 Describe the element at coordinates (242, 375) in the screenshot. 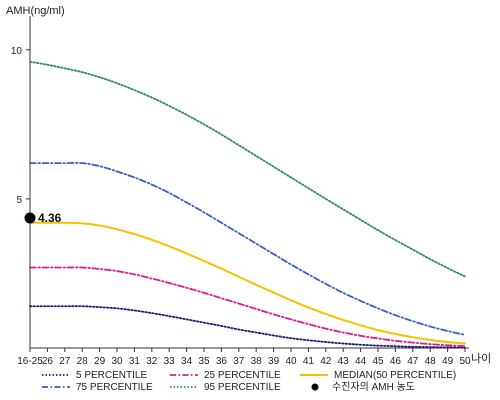

I see `legend-label: 25 PERCENTILE` at that location.